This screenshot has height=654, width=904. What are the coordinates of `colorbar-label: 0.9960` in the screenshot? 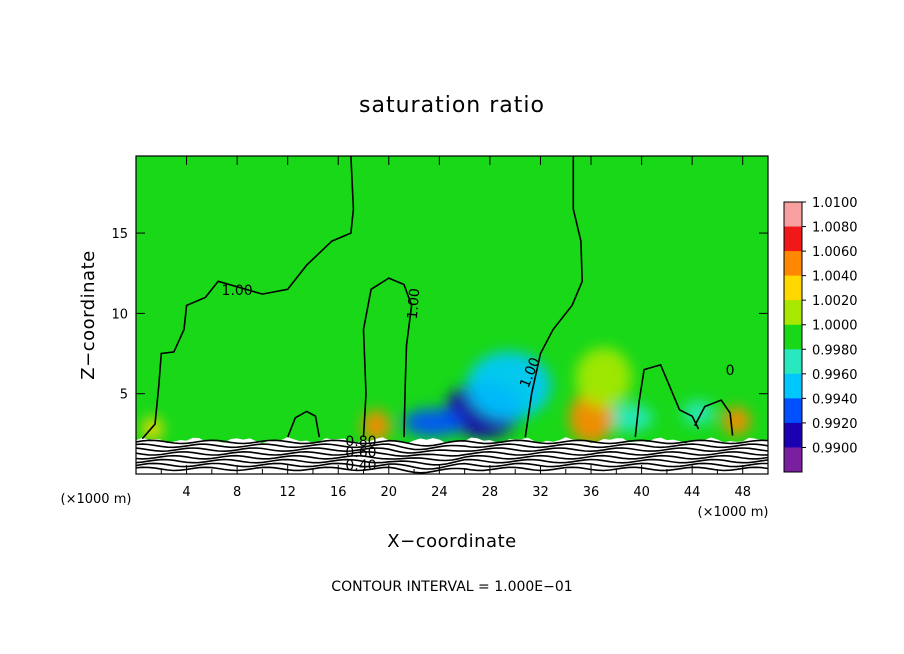 It's located at (835, 375).